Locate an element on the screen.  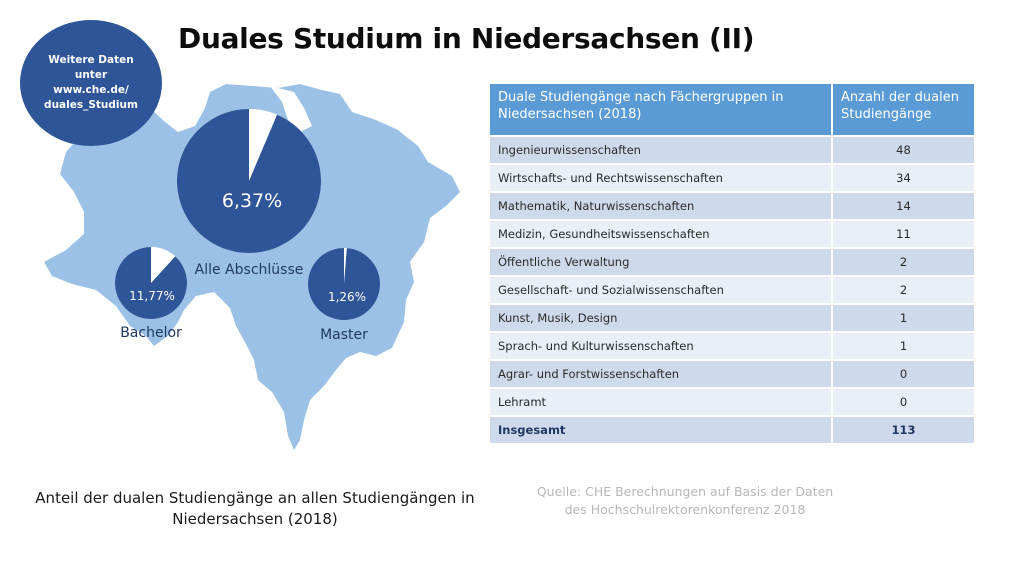
table-total-row: Insgesamt 113 is located at coordinates (732, 430).